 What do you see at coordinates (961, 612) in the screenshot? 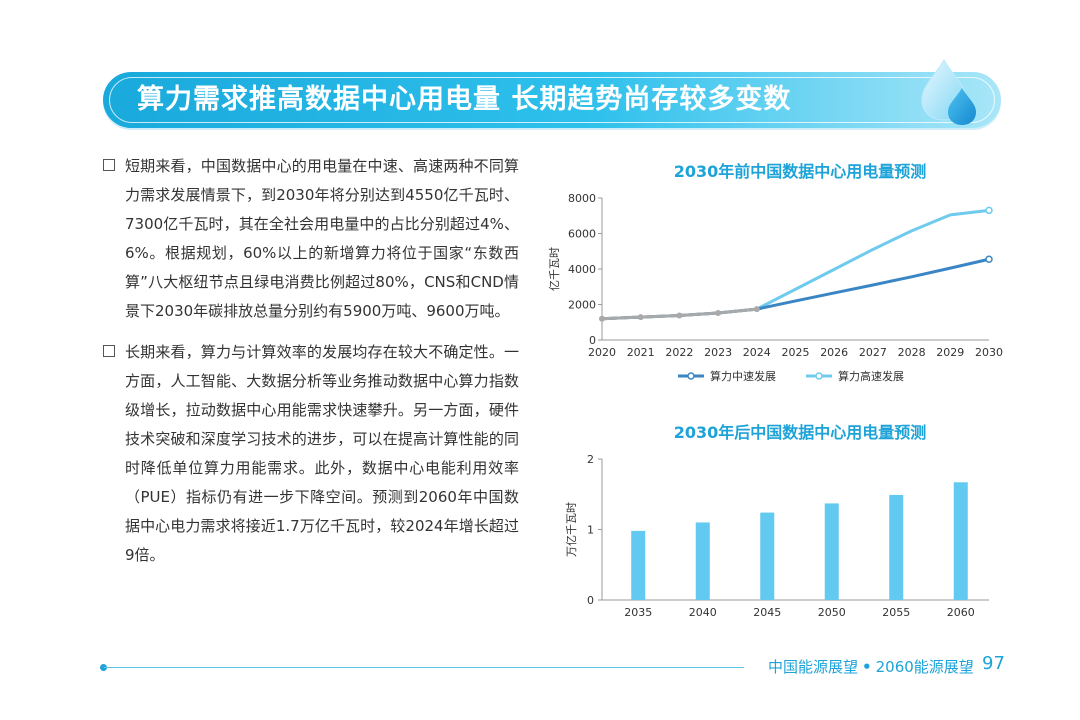
I see `x-tick-label: 2060` at bounding box center [961, 612].